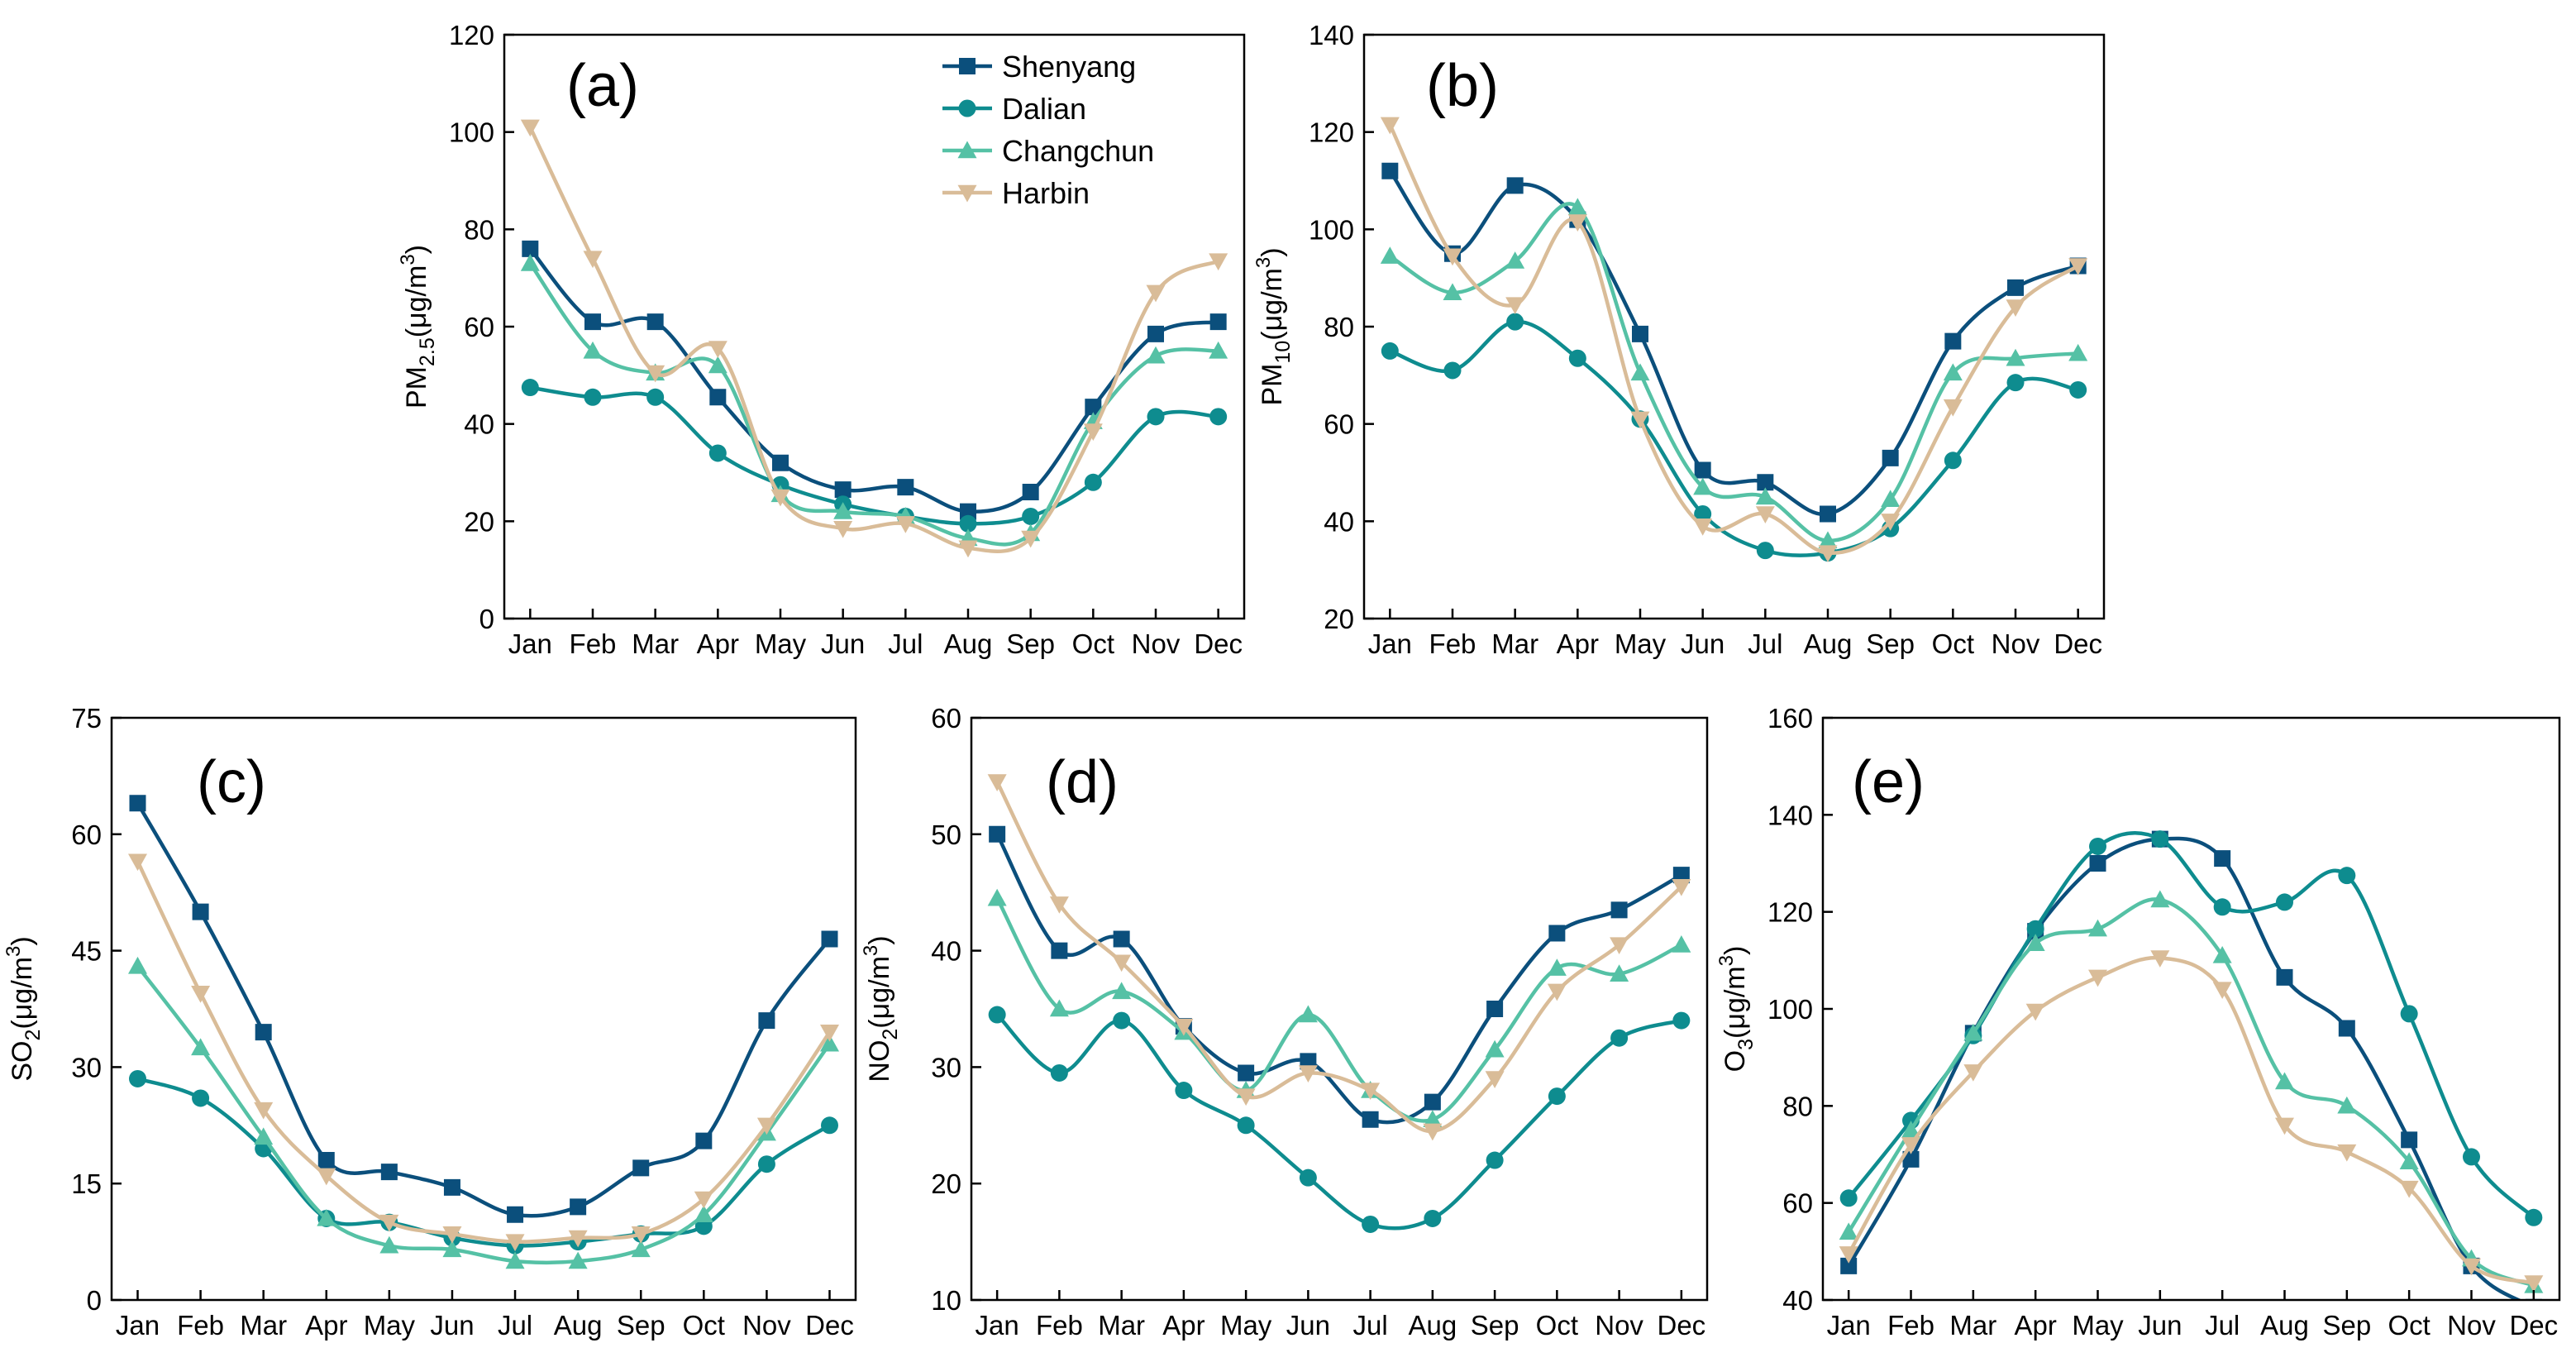 The height and width of the screenshot is (1362, 2576). What do you see at coordinates (1702, 643) in the screenshot?
I see `x-tick-label: Jun` at bounding box center [1702, 643].